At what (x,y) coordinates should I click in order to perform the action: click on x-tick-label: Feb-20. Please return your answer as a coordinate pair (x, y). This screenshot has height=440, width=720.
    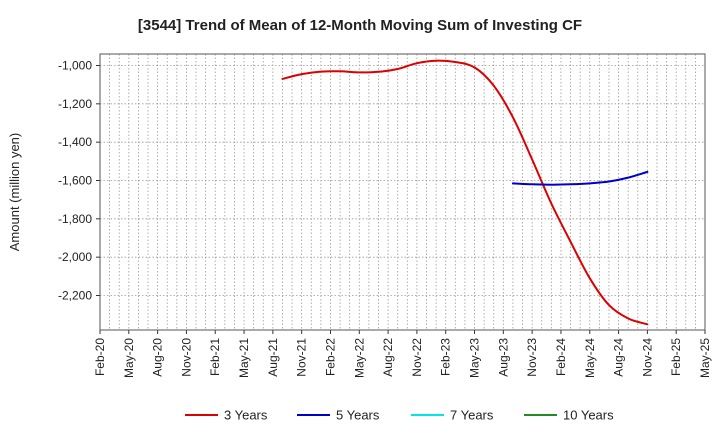
    Looking at the image, I should click on (100, 357).